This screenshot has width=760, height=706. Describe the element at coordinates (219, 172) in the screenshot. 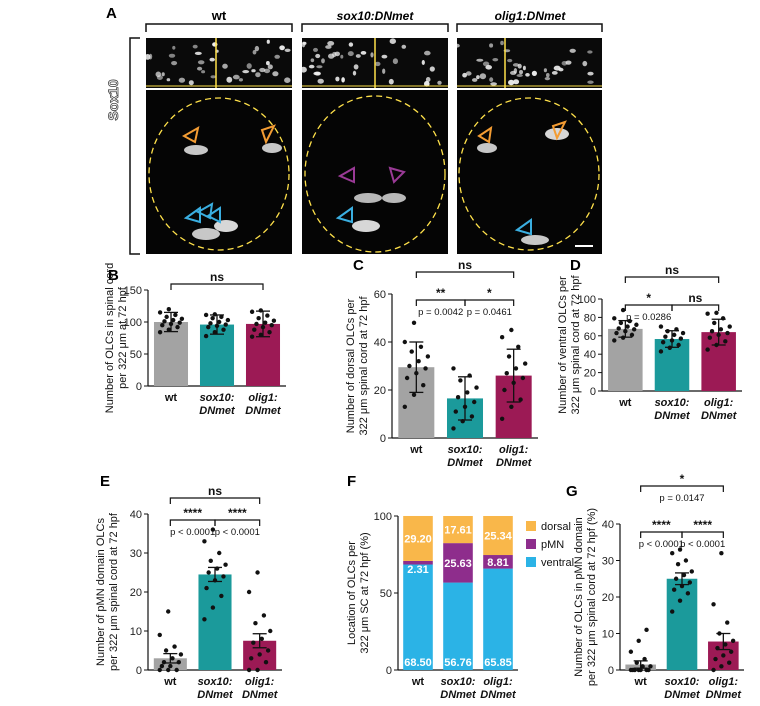

I see `section-wt` at that location.